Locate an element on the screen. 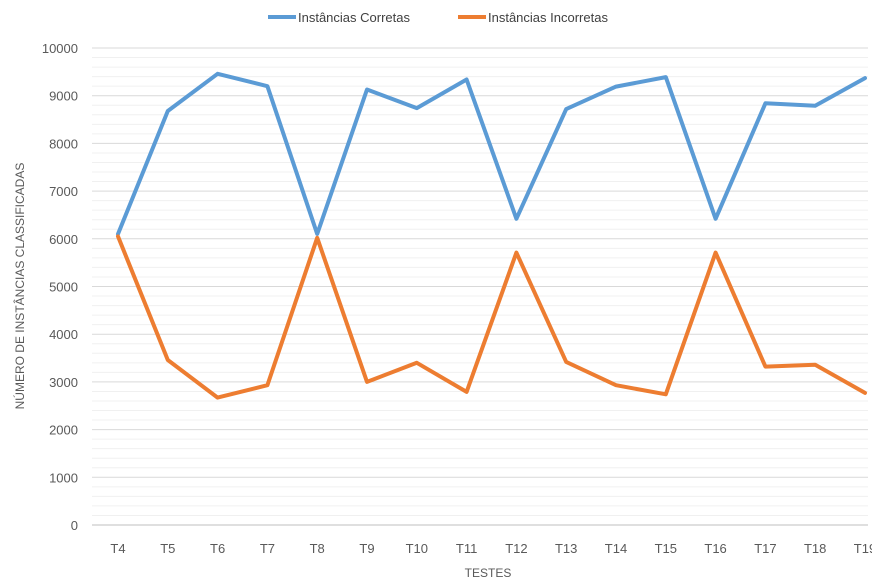 The height and width of the screenshot is (581, 872). y-tick-label: 1000 is located at coordinates (63, 477).